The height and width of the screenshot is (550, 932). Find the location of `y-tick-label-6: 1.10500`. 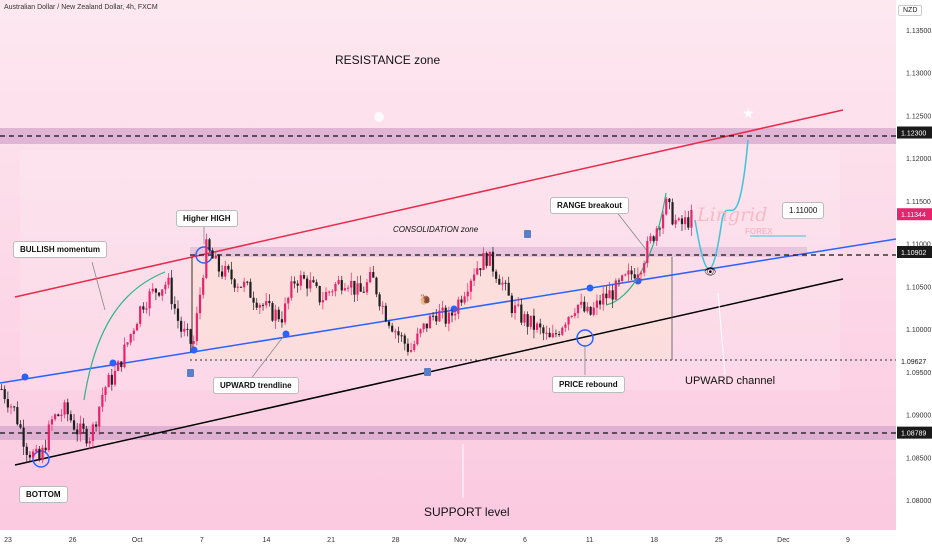

y-tick-label-6: 1.10500 is located at coordinates (918, 287).